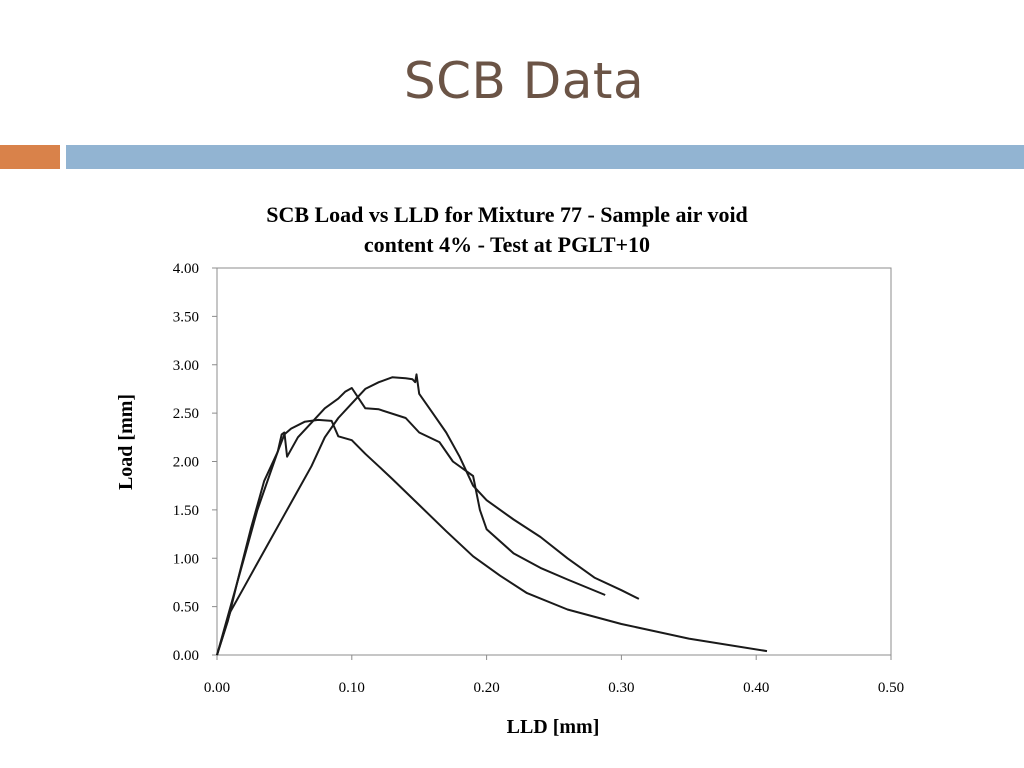 This screenshot has width=1024, height=768. I want to click on y-tick-label: 0.00, so click(186, 656).